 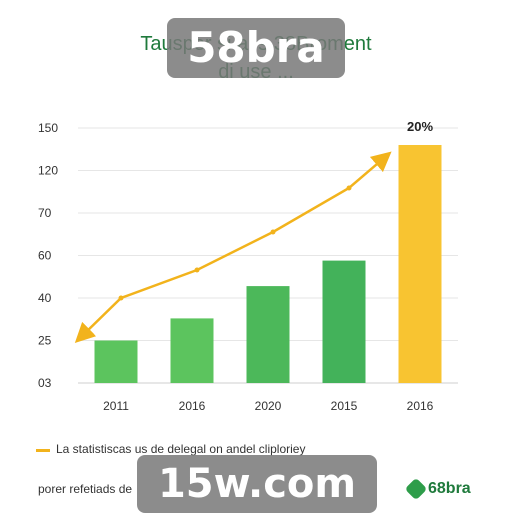 What do you see at coordinates (257, 484) in the screenshot?
I see `watermark-bottom: 15w.com` at bounding box center [257, 484].